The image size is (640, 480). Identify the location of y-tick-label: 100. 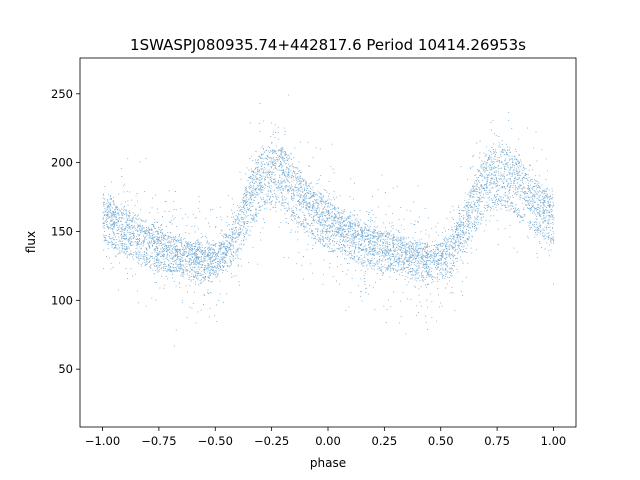
(62, 300).